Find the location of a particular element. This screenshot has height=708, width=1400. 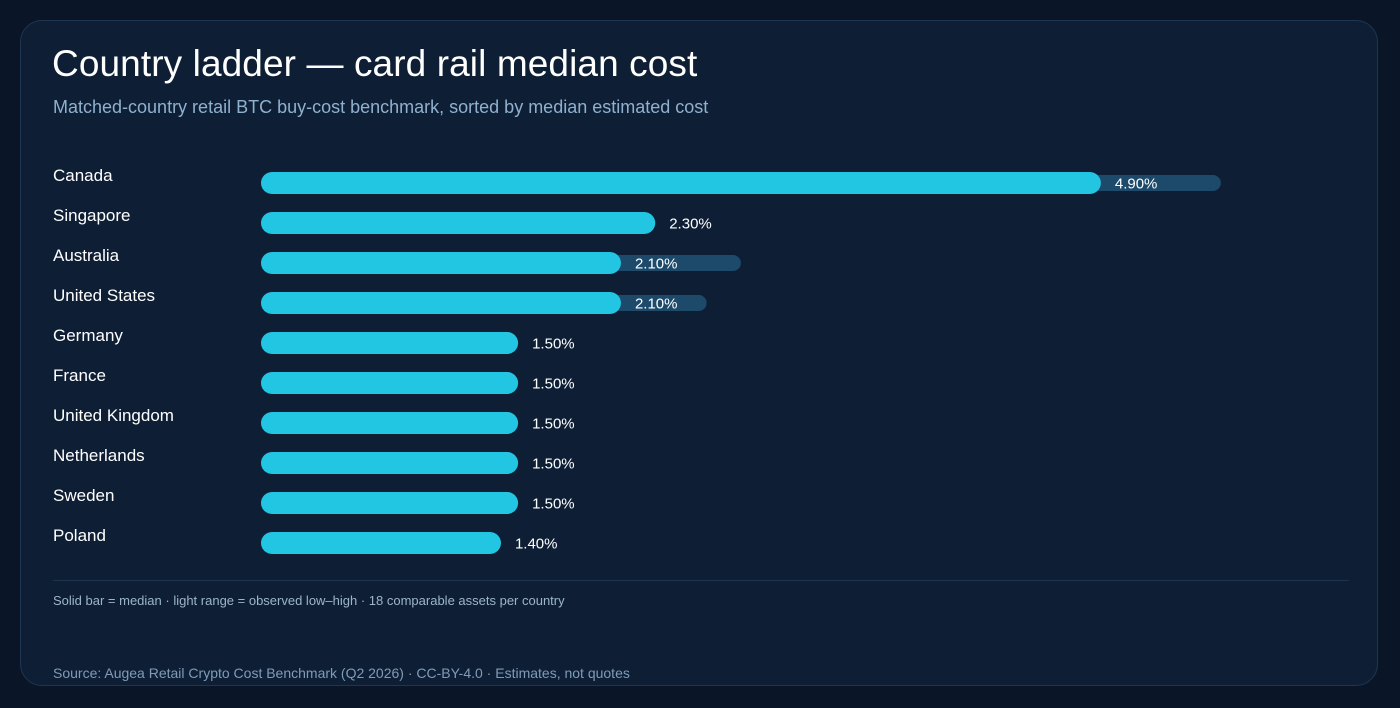

chart-title: Country ladder — card rail median cost is located at coordinates (375, 63).